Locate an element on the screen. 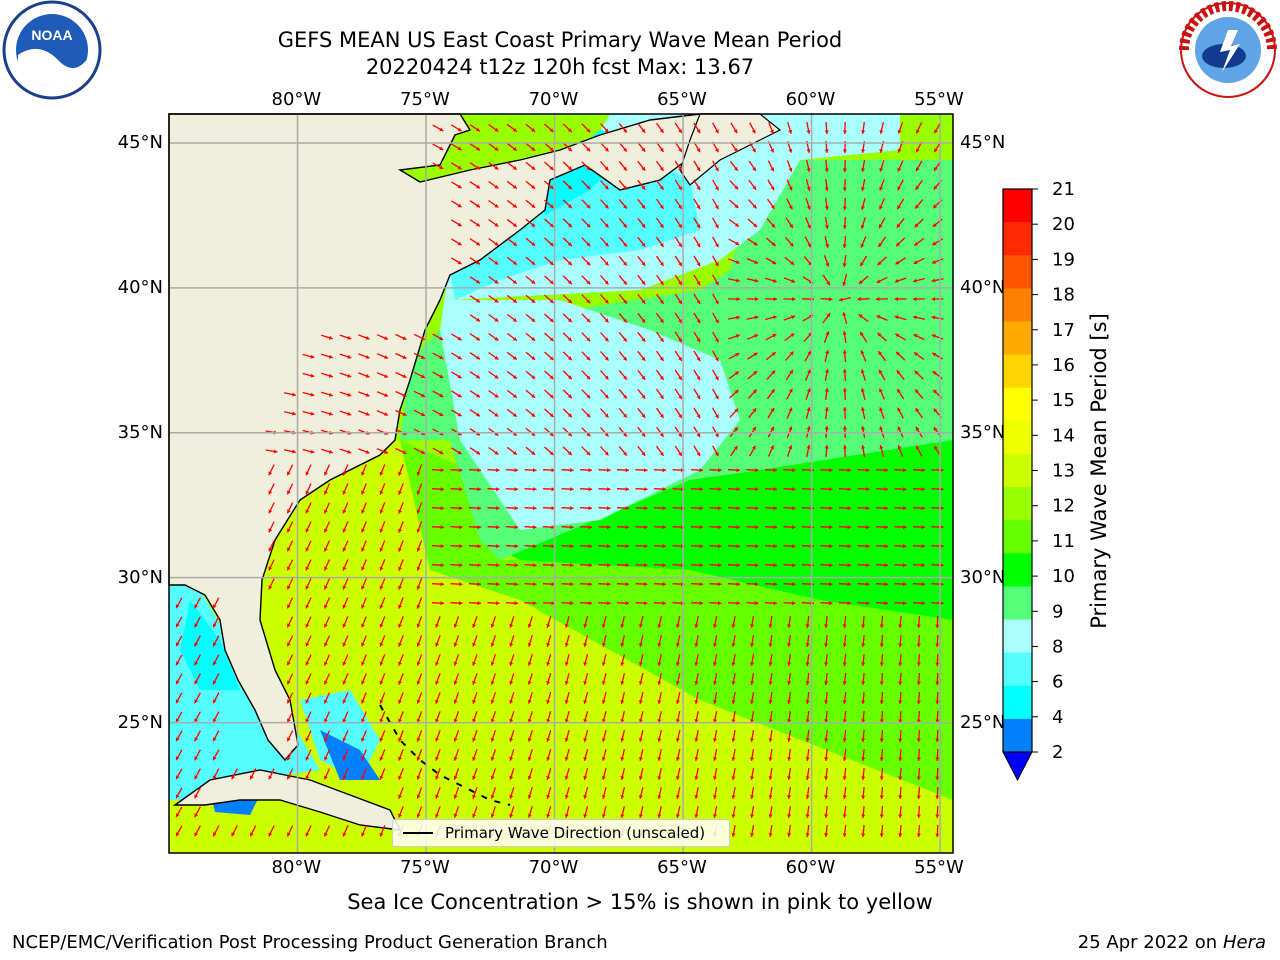 This screenshot has width=1280, height=960. colorbar-tick-label: 13 is located at coordinates (1063, 471).